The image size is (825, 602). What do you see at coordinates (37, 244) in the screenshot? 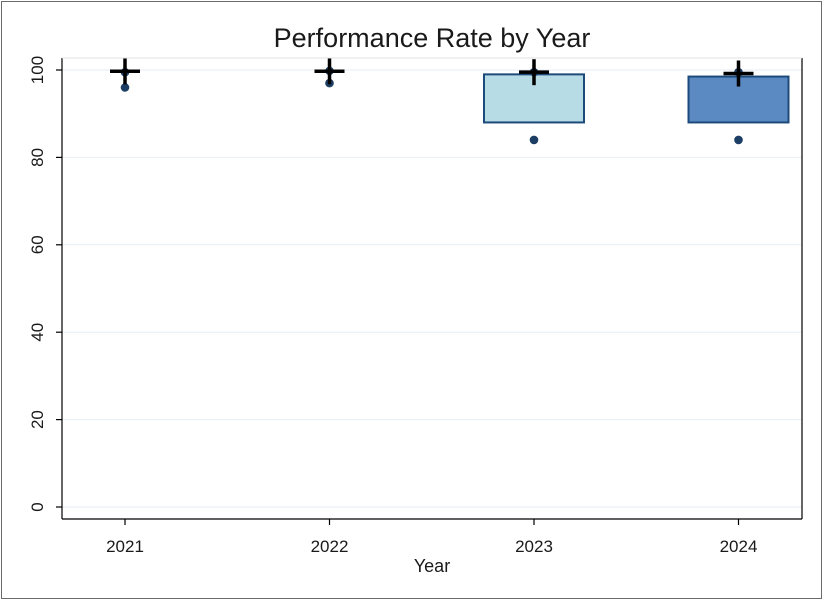
I see `y-tick-label: 60` at bounding box center [37, 244].